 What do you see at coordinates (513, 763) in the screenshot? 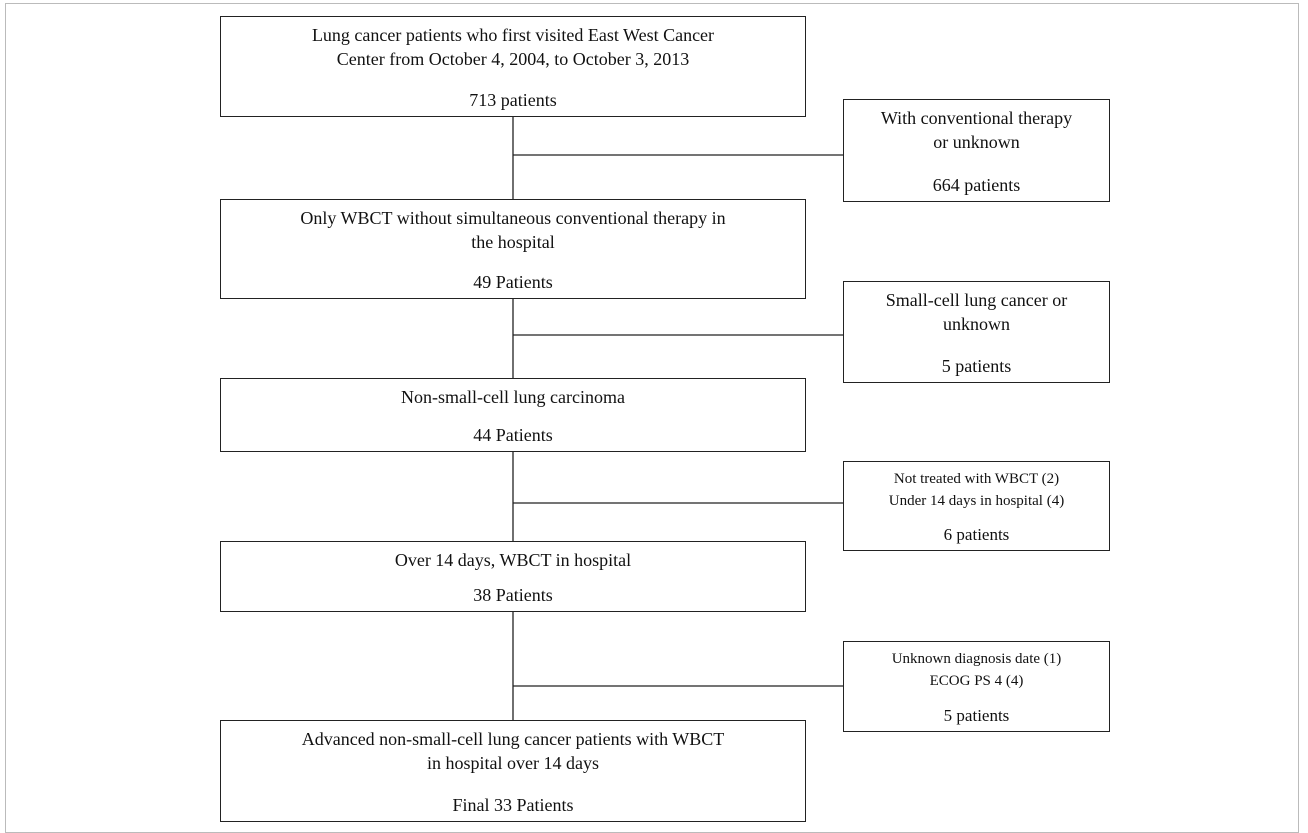
I see `box-line: in hospital over 14 days` at bounding box center [513, 763].